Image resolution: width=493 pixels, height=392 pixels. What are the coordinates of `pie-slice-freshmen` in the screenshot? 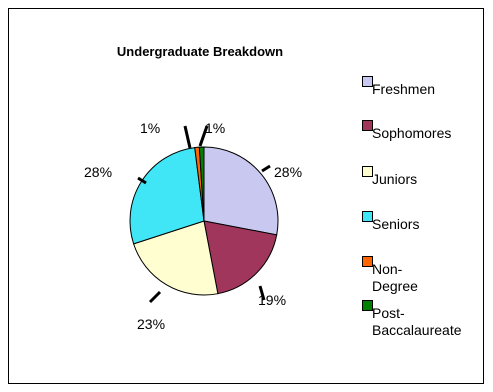 It's located at (241, 191).